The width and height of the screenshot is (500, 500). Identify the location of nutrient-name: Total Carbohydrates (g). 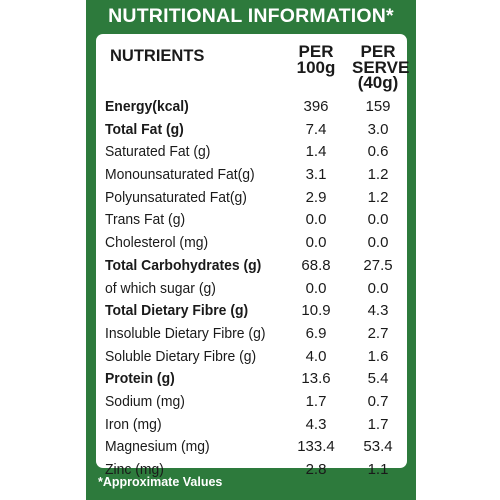
(183, 265).